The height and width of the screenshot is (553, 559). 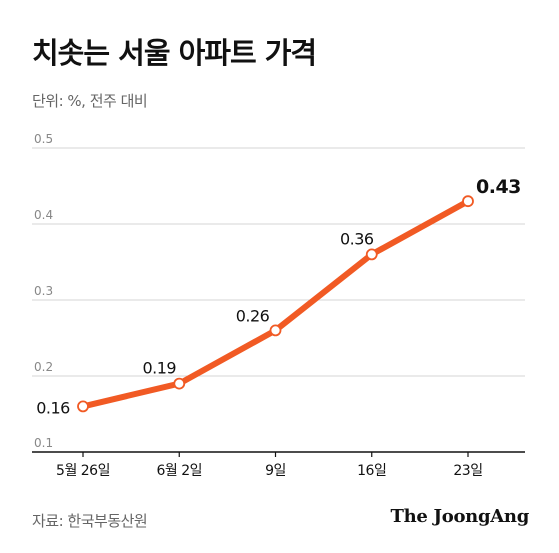 I want to click on data-label: 0.16, so click(x=53, y=407).